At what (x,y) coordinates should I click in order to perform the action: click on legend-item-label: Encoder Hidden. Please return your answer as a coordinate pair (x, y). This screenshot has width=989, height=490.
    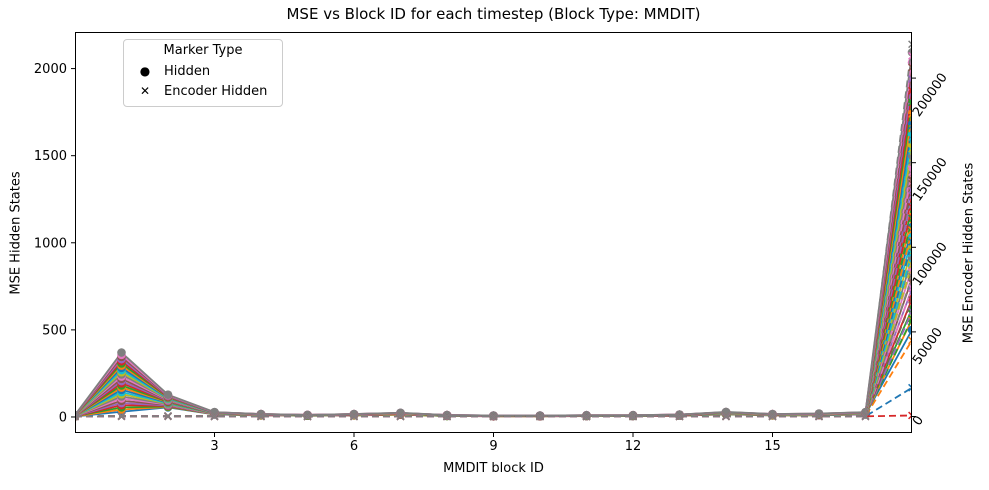
    Looking at the image, I should click on (216, 91).